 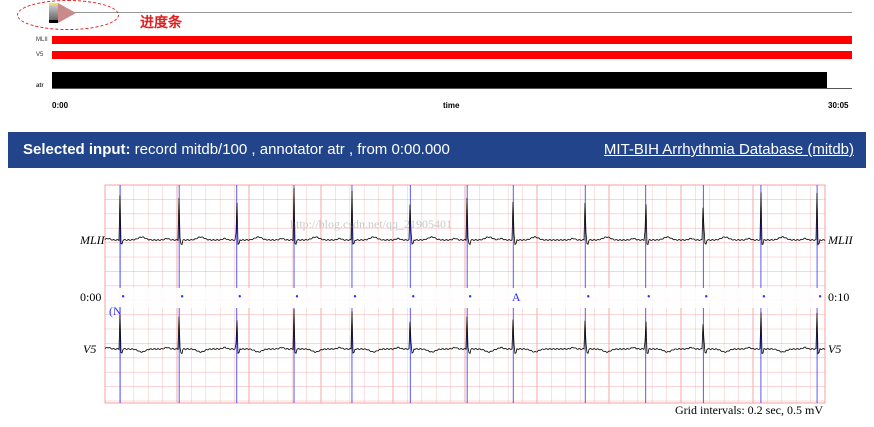 I want to click on overview-signal-bar-v5, so click(x=452, y=55).